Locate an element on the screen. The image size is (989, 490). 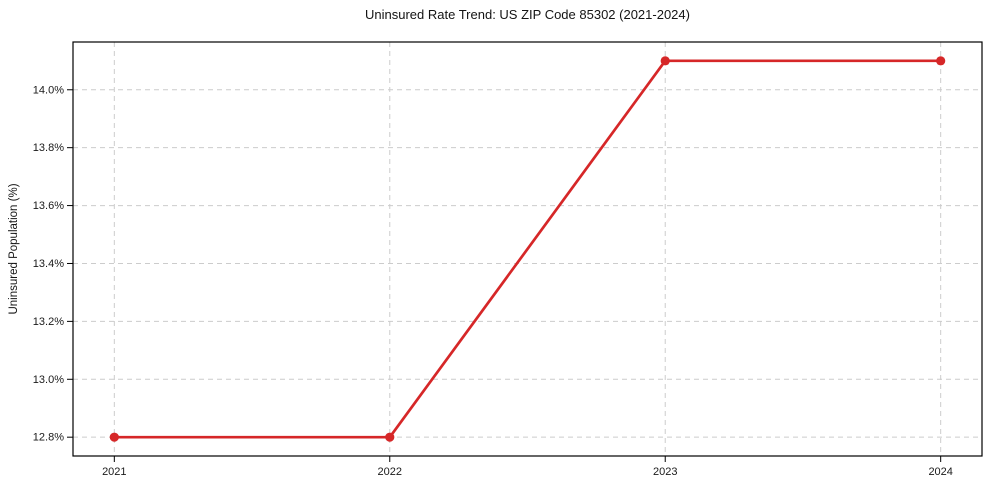
x-tick-label: 2023 is located at coordinates (665, 472).